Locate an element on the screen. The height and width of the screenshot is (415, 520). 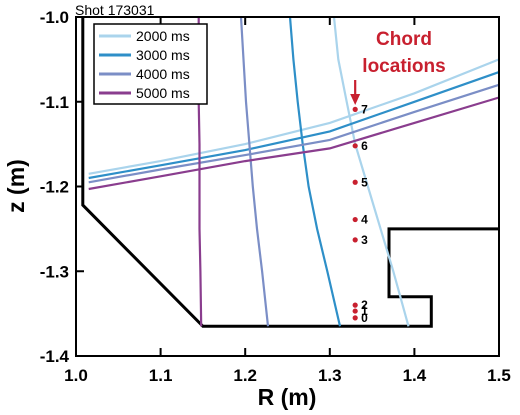
x-axis-label: R (m) is located at coordinates (287, 397).